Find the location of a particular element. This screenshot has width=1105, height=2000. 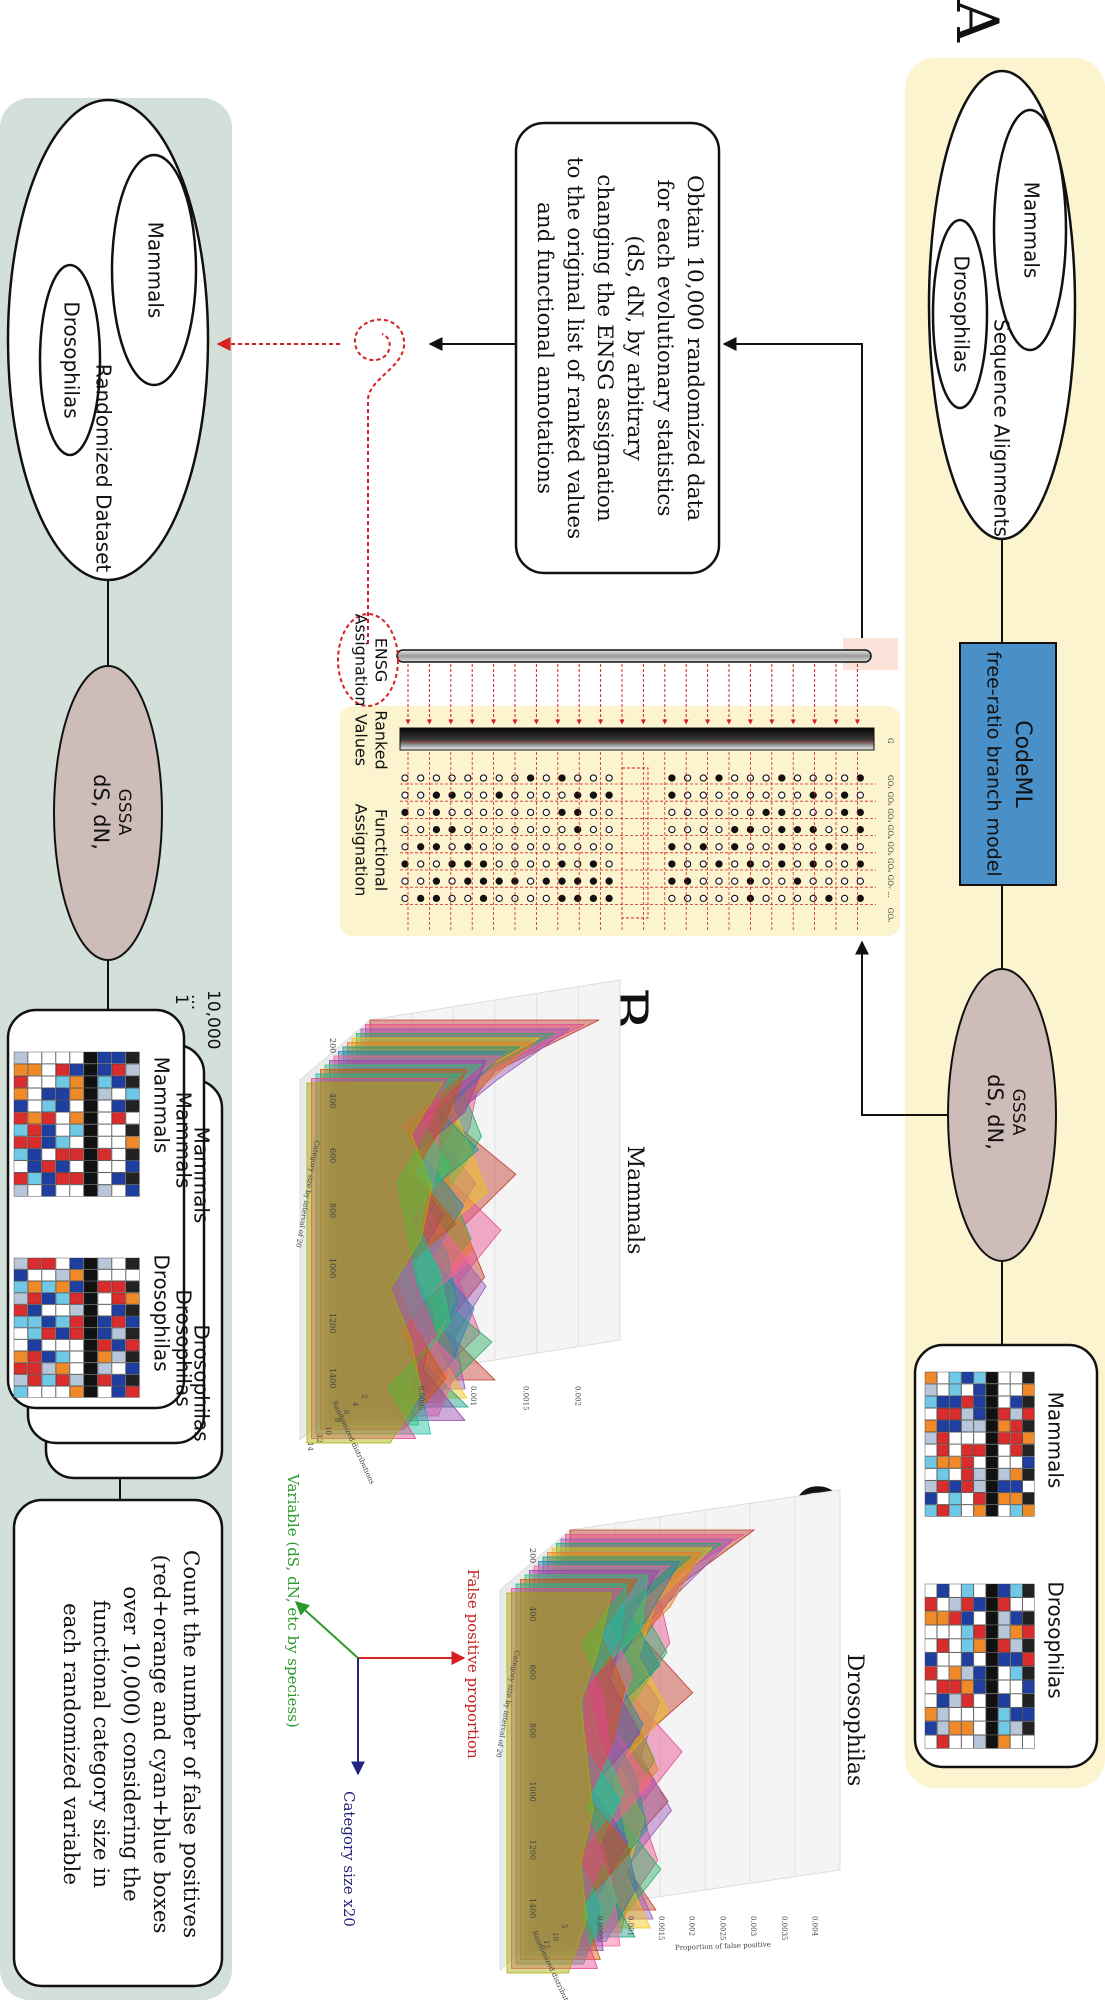

go-header-label: GO₇ is located at coordinates (890, 882).